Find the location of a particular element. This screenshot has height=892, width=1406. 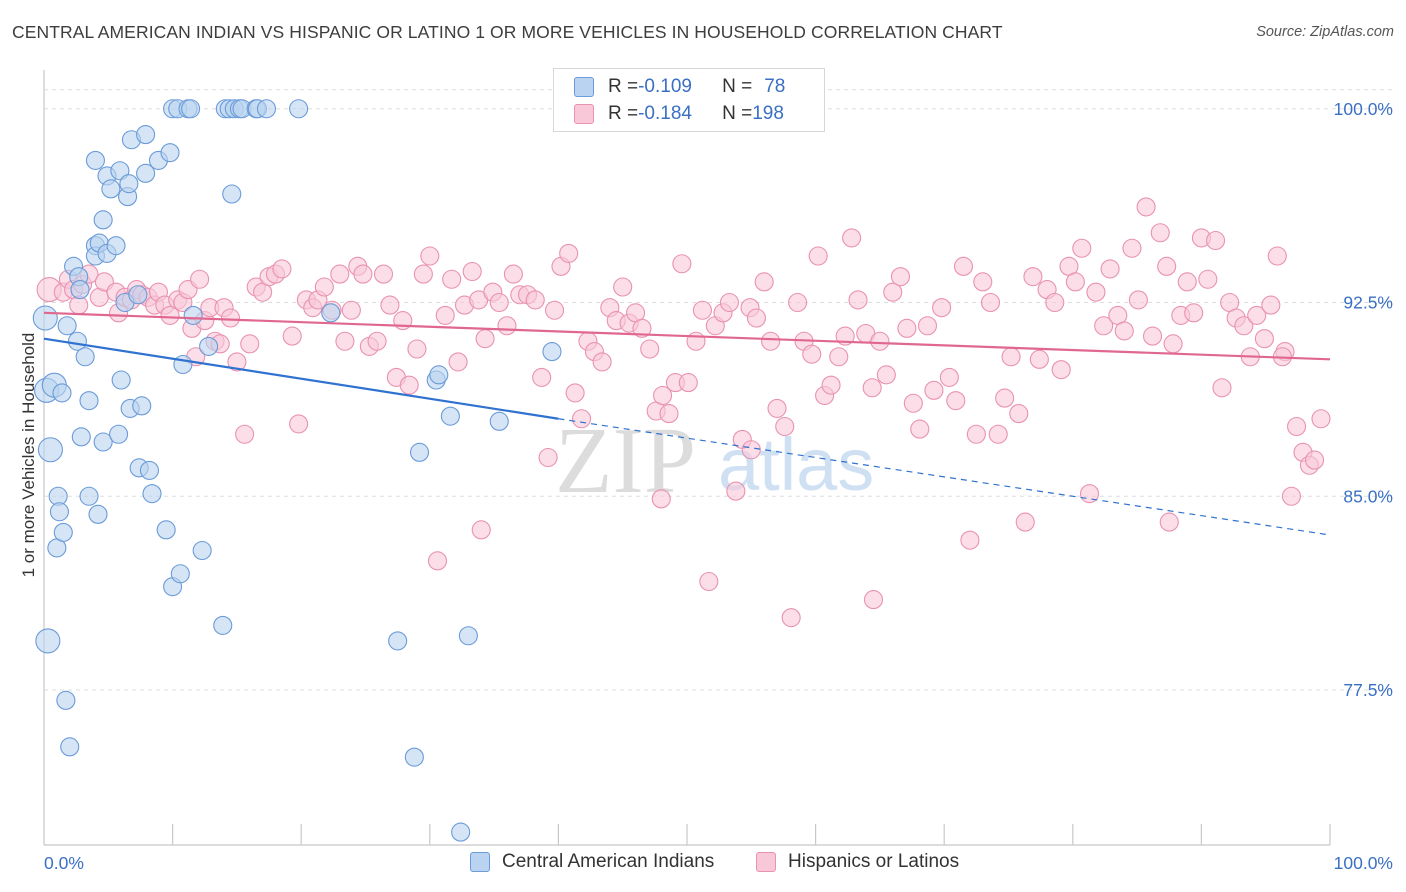

source-label: Source: ZipAtlas.com is located at coordinates (1325, 32).